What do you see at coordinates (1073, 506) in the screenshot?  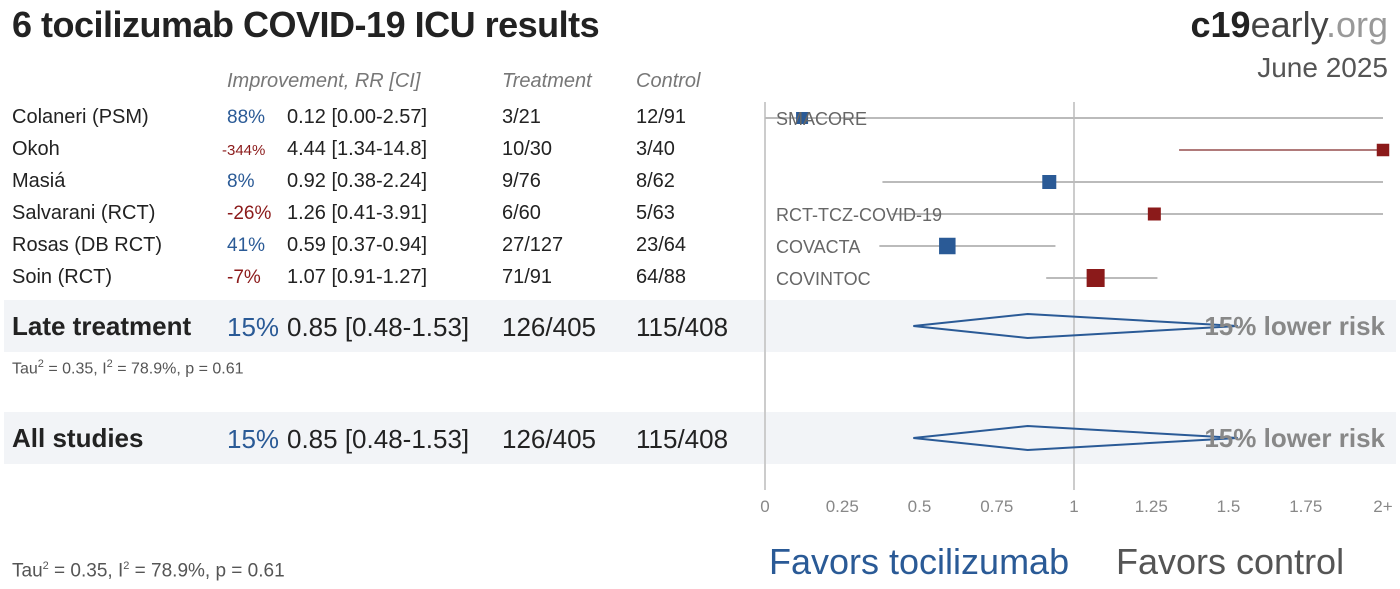 I see `x-tick-label: 1` at bounding box center [1073, 506].